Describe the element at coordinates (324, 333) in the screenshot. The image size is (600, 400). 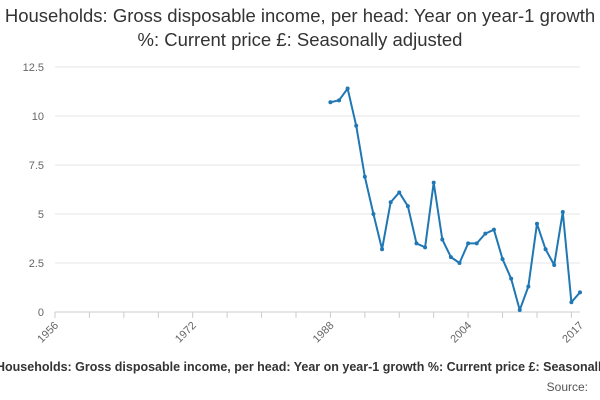
I see `x-tick-label: 1988` at that location.